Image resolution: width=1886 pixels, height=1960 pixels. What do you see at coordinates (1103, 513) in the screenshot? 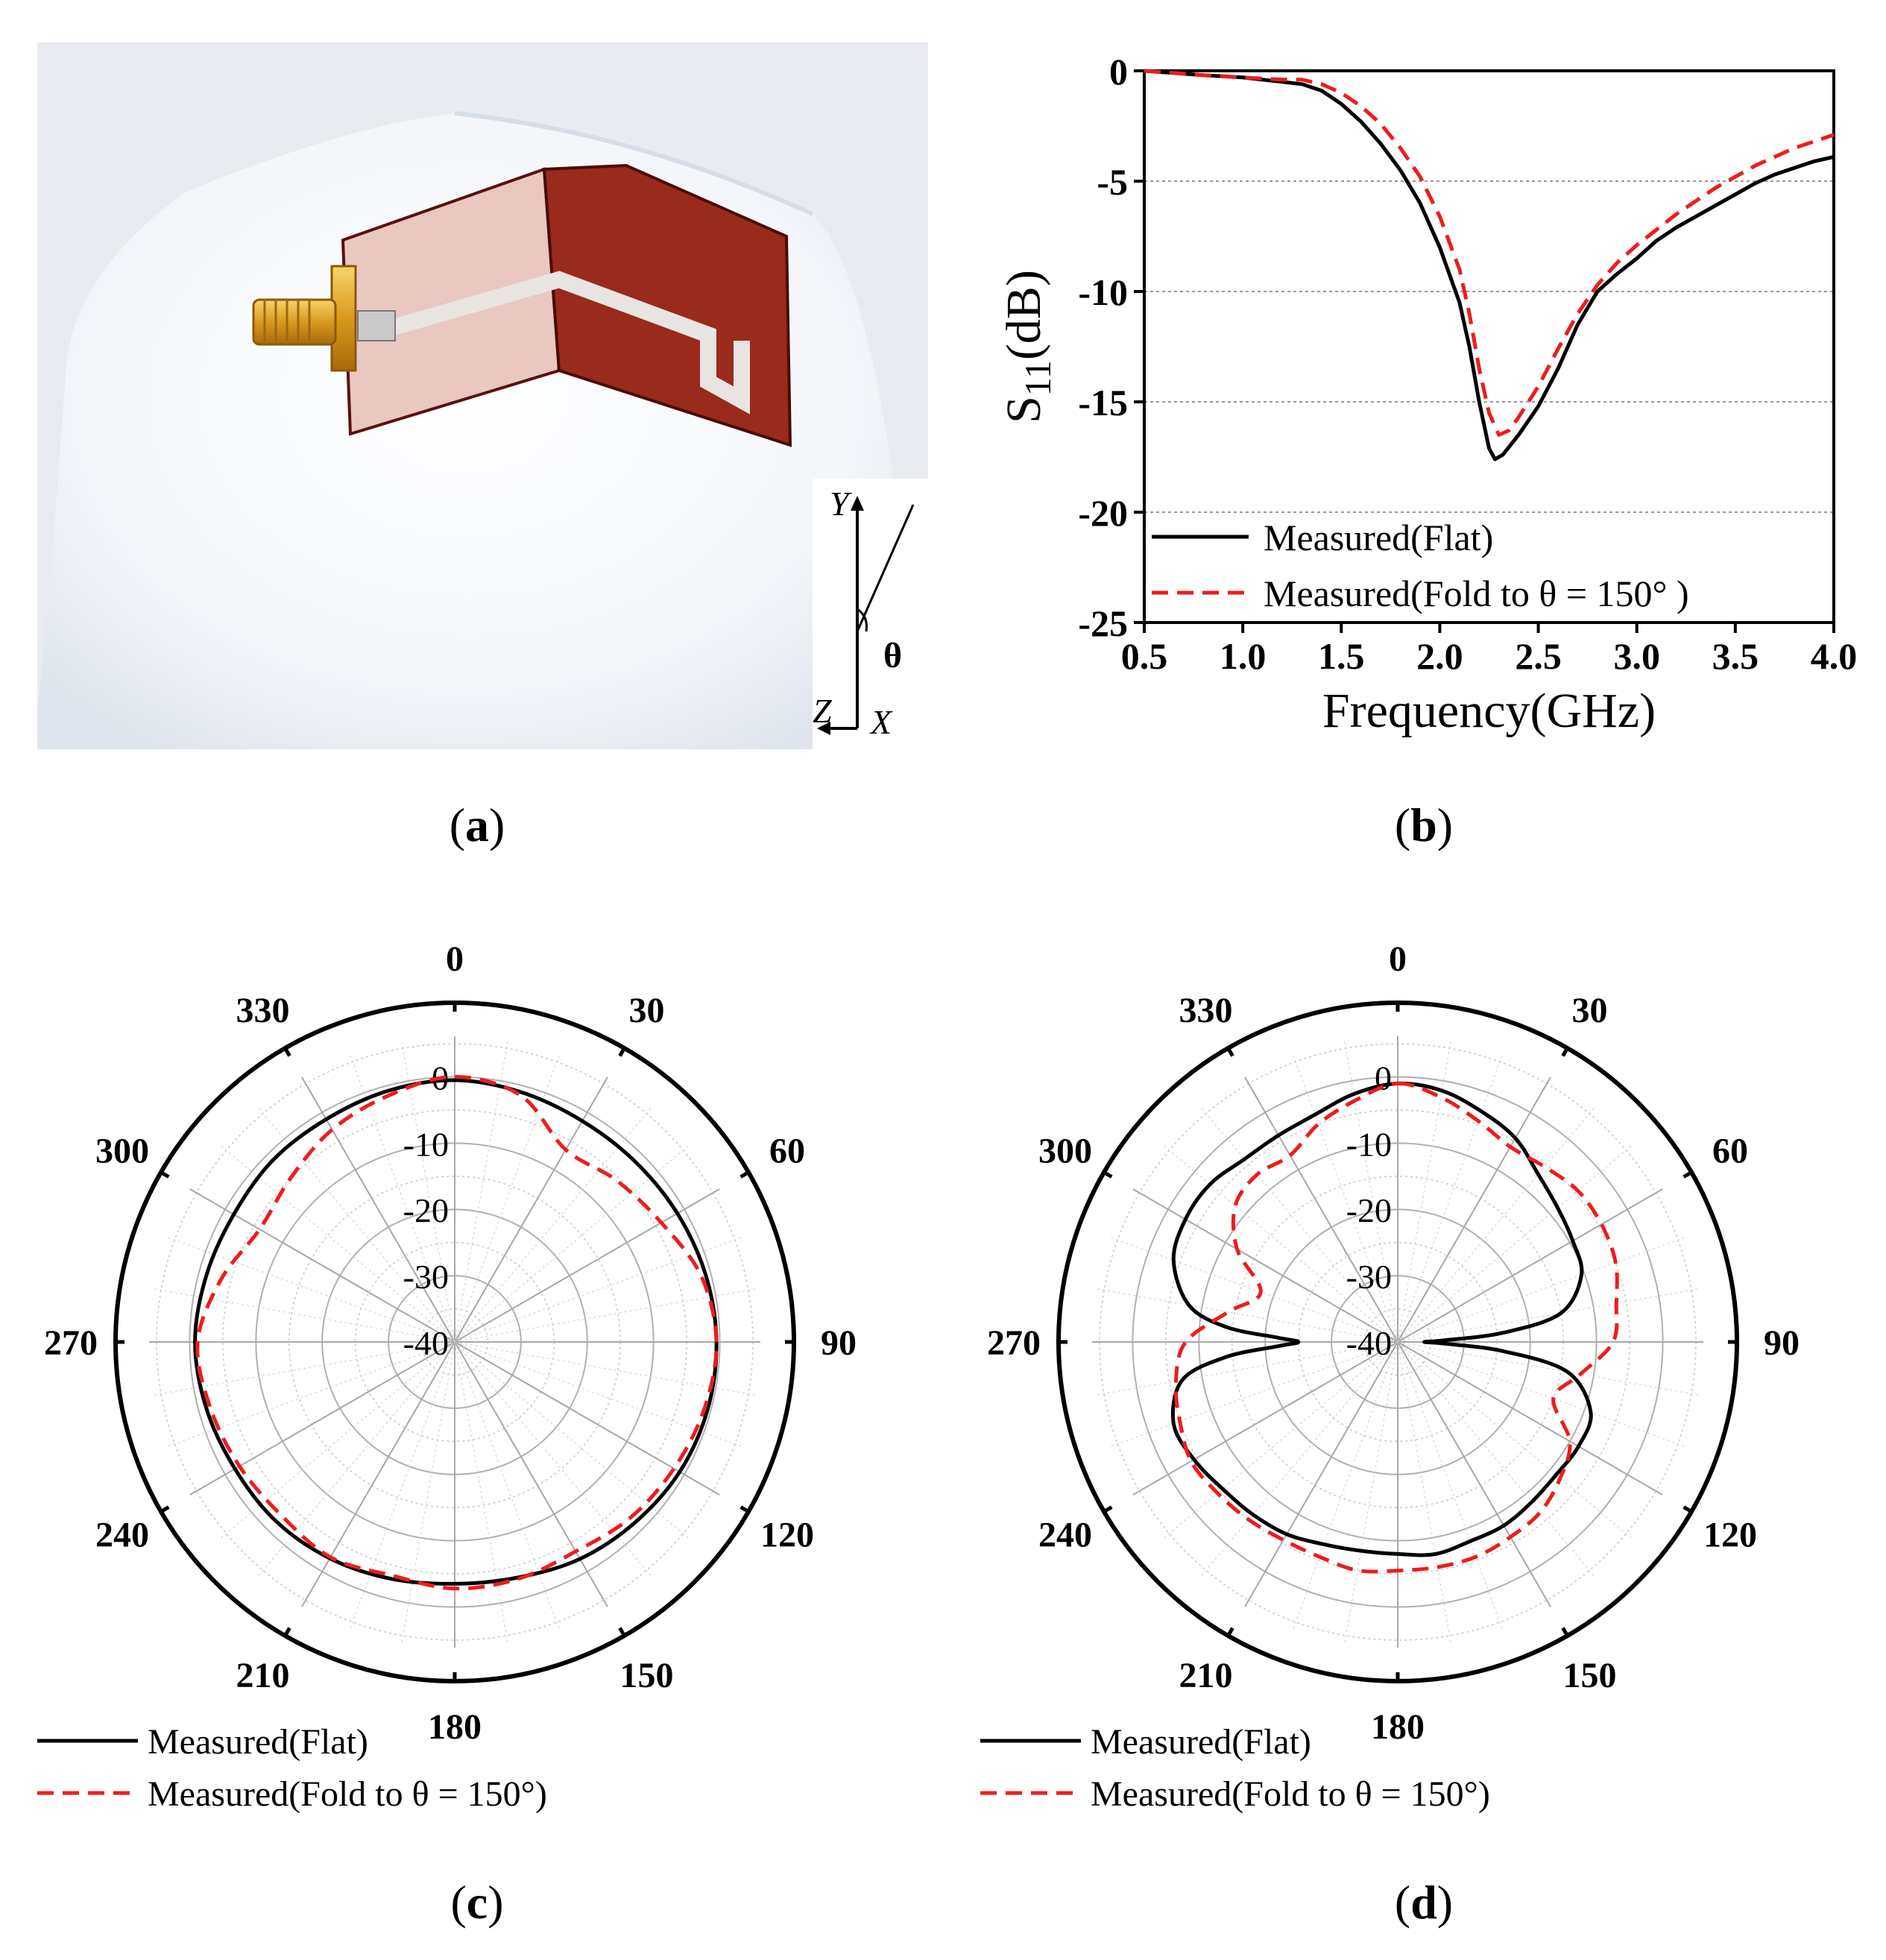
I see `y-tick-label: -20` at bounding box center [1103, 513].